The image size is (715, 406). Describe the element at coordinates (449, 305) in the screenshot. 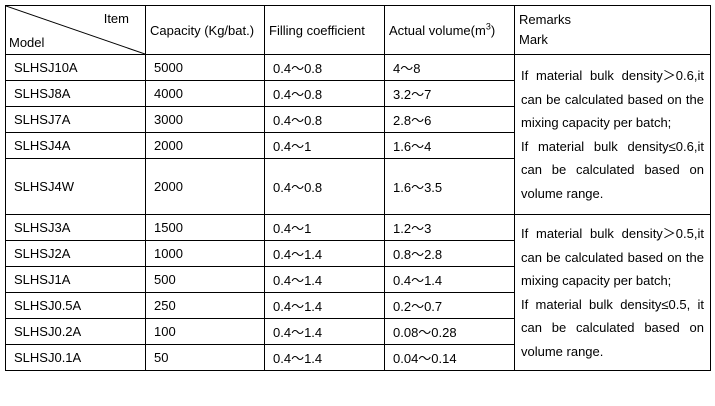

I see `volume-cell: 0.2～0.7` at that location.